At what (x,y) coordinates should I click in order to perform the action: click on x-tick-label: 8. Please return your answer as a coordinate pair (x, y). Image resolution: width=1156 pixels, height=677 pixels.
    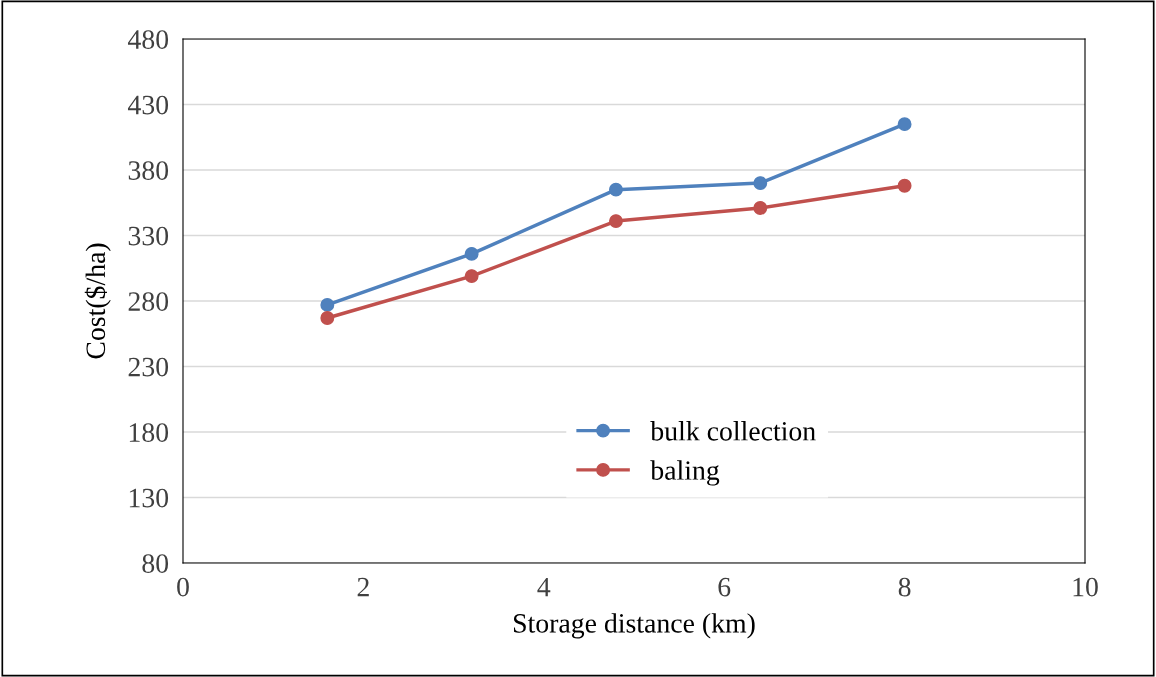
    Looking at the image, I should click on (904, 587).